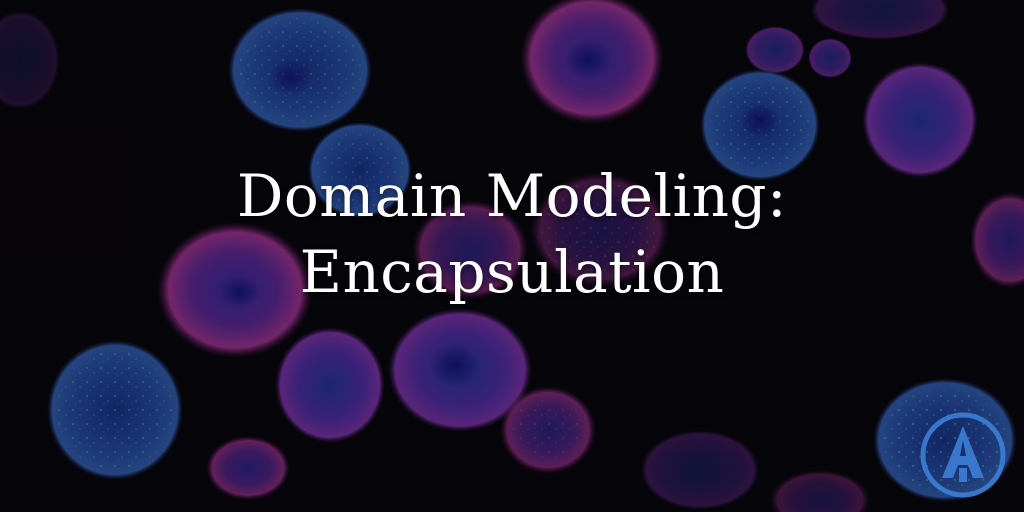 The image size is (1024, 512). What do you see at coordinates (512, 272) in the screenshot?
I see `title-line-2: Encapsulation` at bounding box center [512, 272].